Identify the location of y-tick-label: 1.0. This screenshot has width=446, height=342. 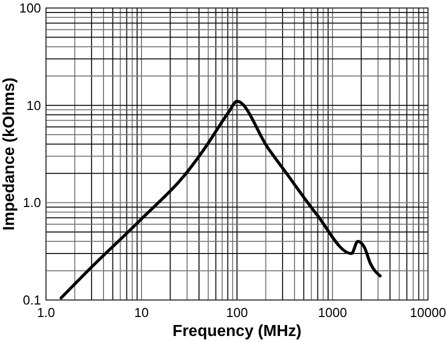
(31, 202).